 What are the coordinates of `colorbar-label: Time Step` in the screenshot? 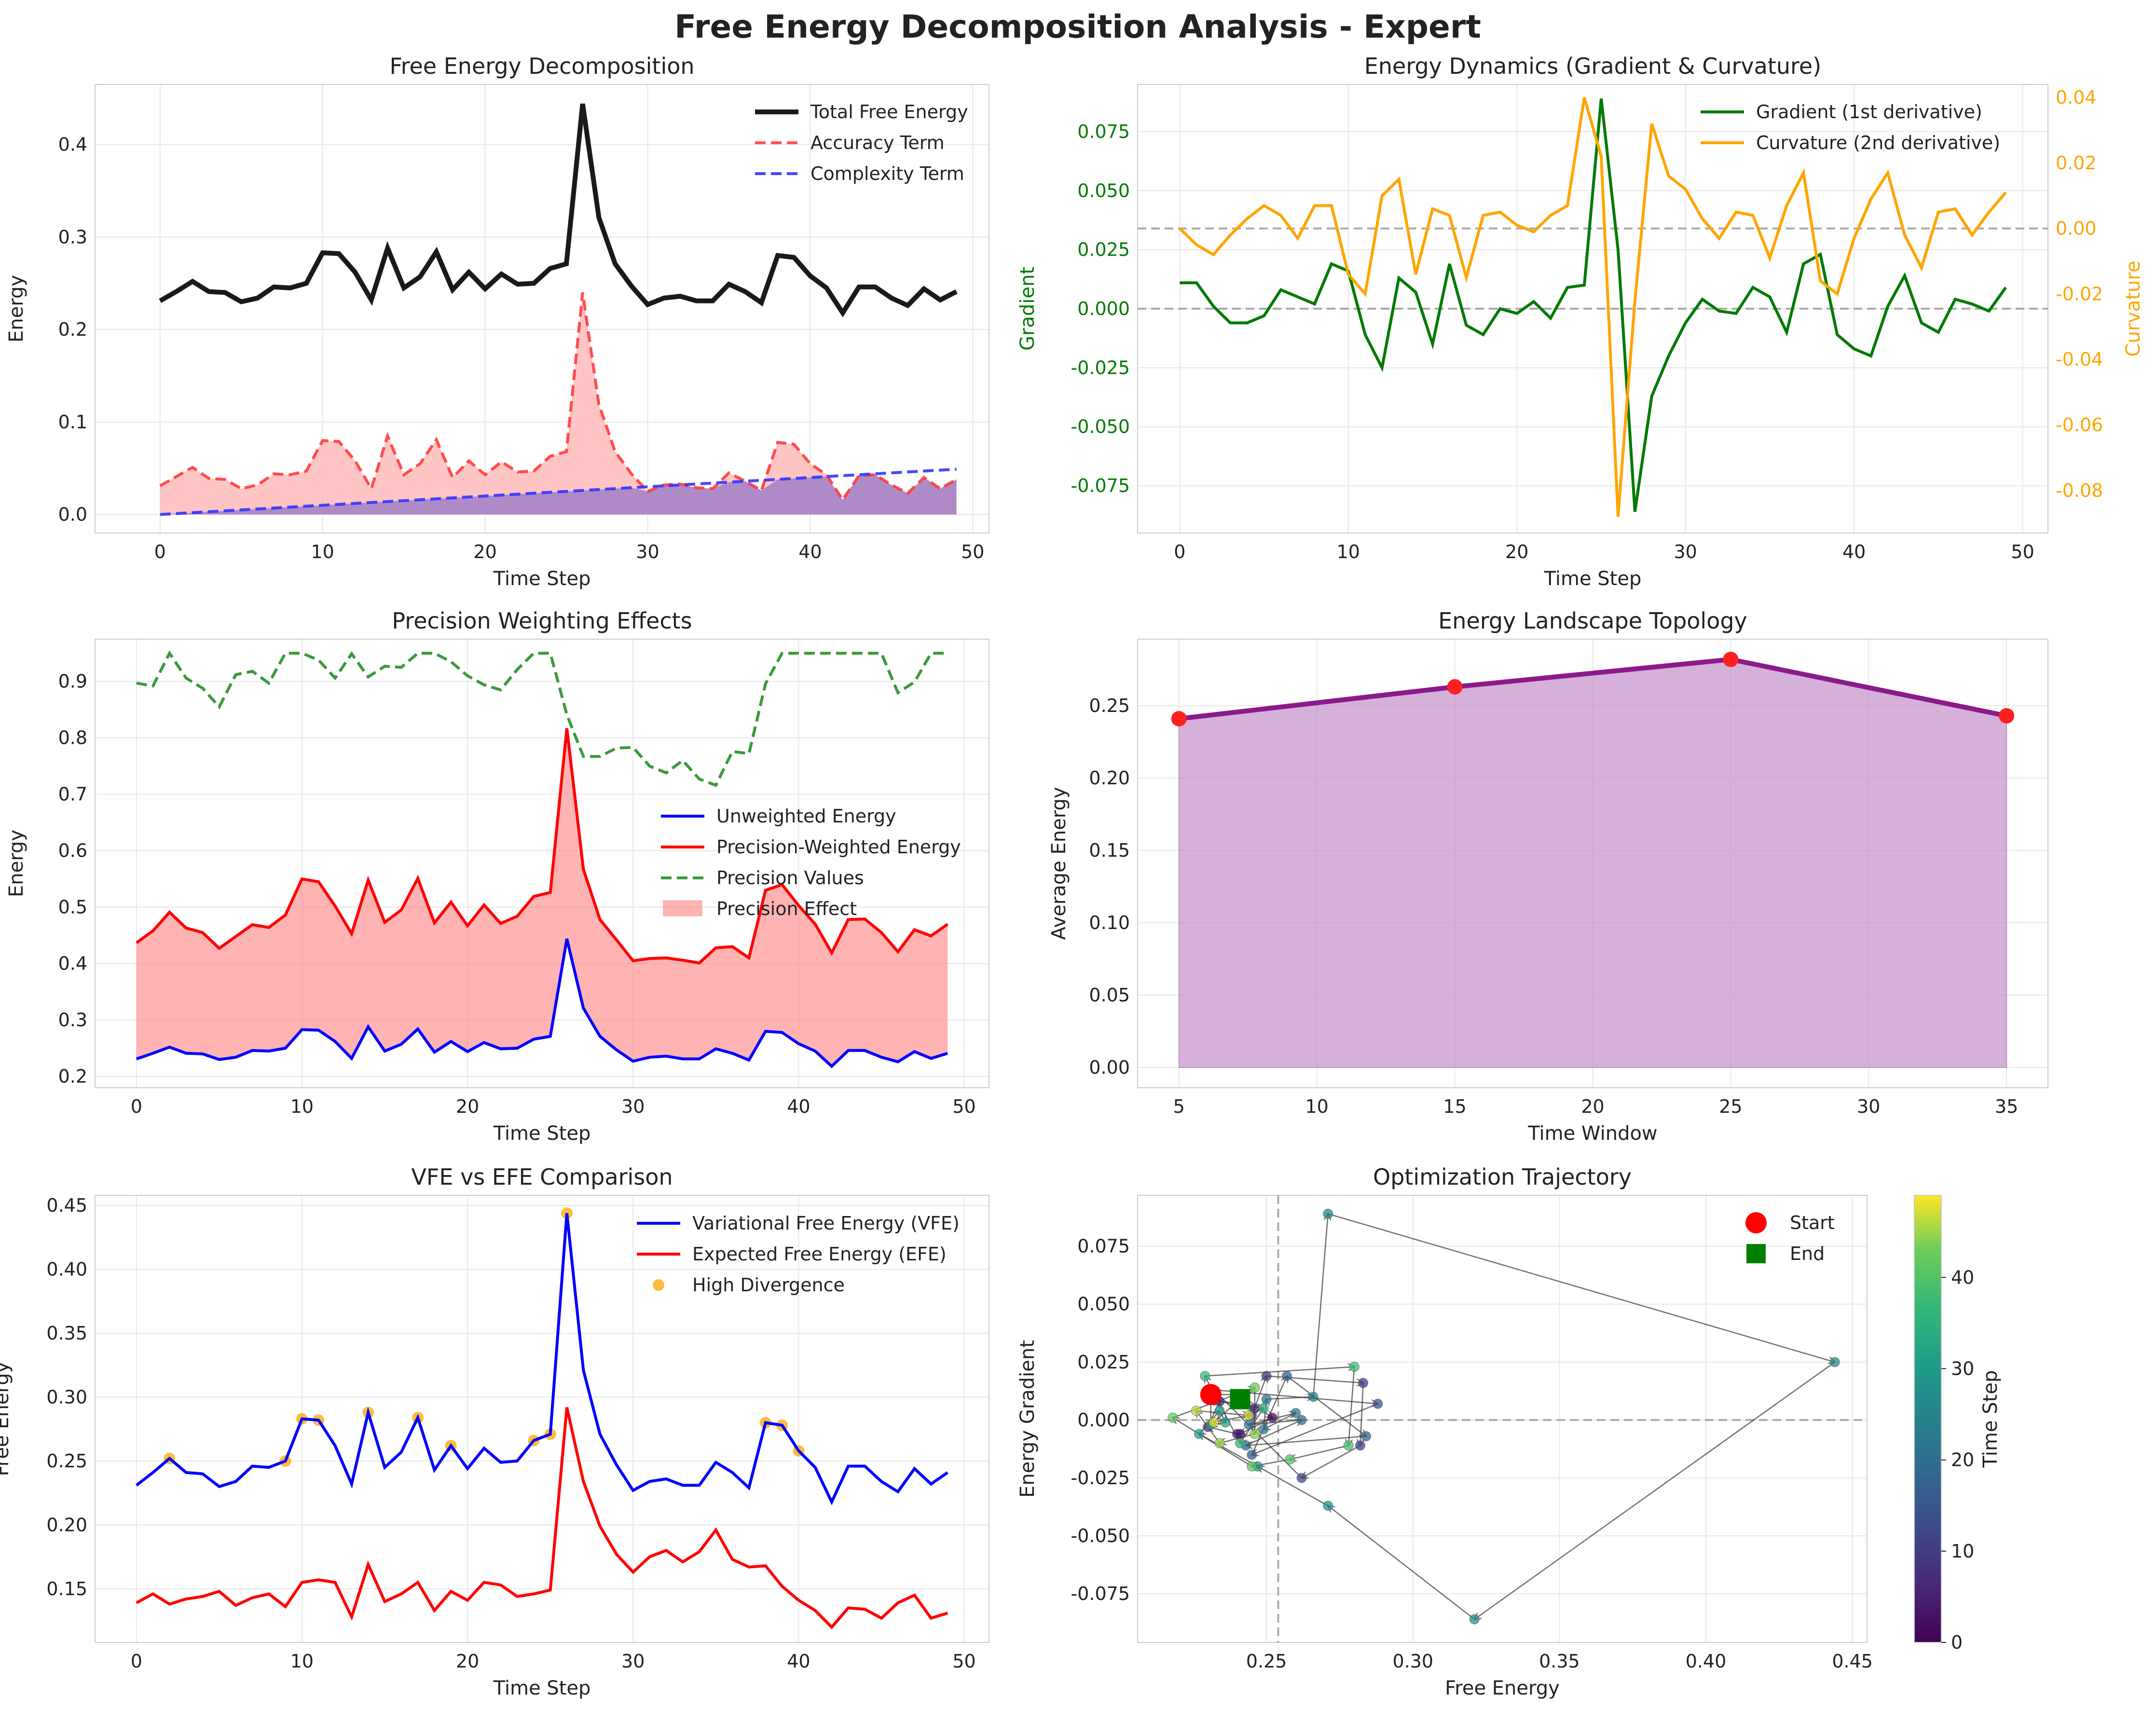 It's located at (1991, 1419).